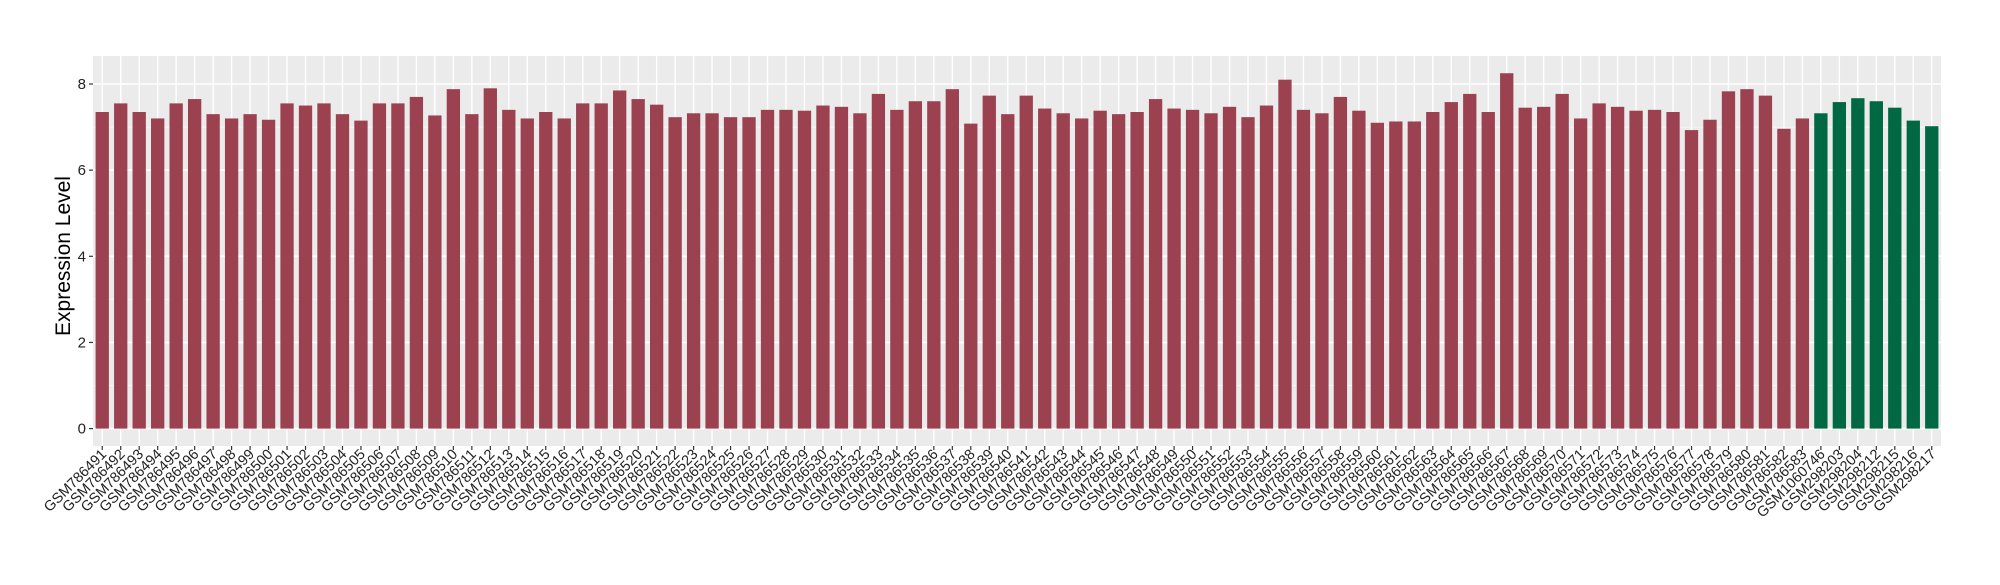 Image resolution: width=2000 pixels, height=585 pixels. Describe the element at coordinates (1525, 268) in the screenshot. I see `bar-GSM786568` at that location.